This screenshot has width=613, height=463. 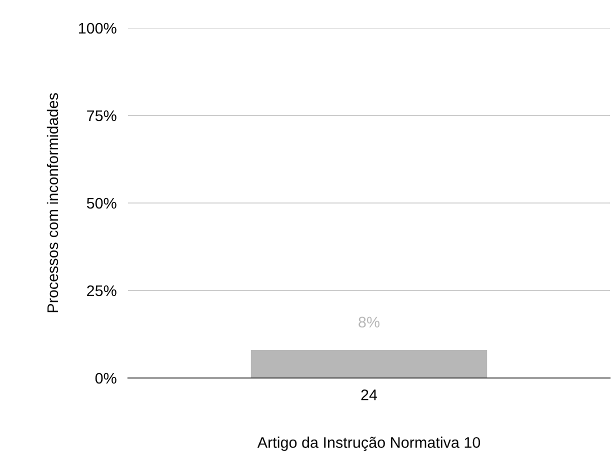 I want to click on x-axis-title: Artigo da Instrução Normativa 10, so click(x=368, y=443).